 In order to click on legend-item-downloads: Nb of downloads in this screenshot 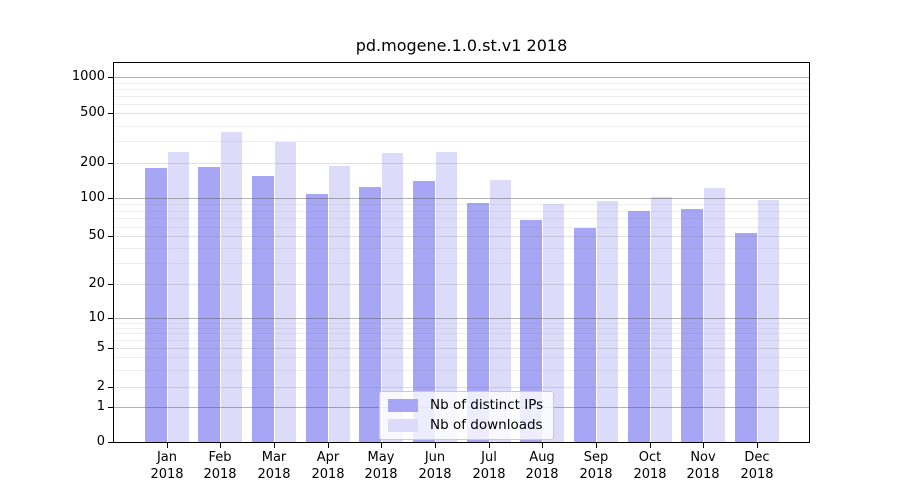, I will do `click(465, 425)`.